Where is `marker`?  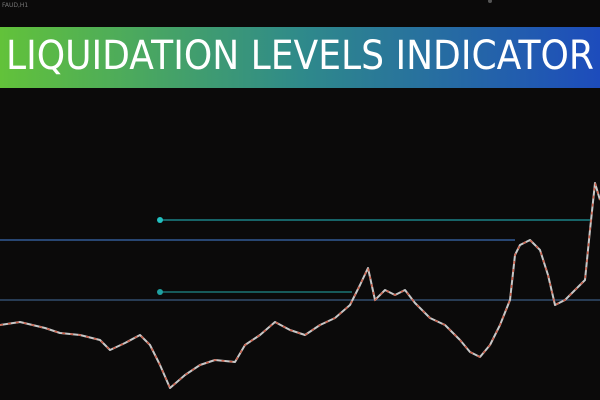 marker is located at coordinates (490, 1).